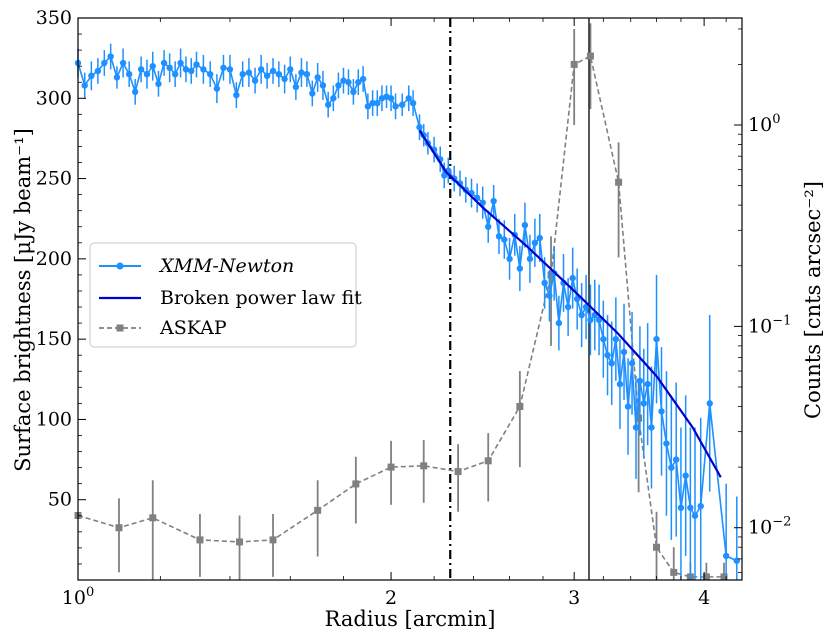 The width and height of the screenshot is (831, 638). I want to click on legend-entry-xmm: XMM-Newton, so click(196, 266).